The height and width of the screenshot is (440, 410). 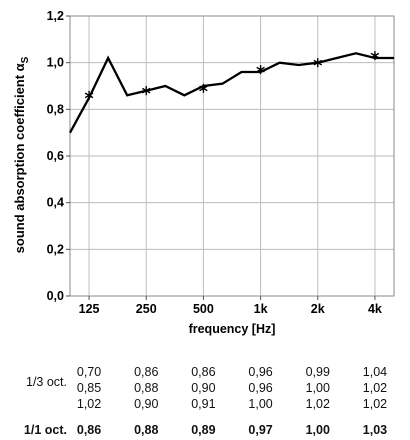 What do you see at coordinates (89, 372) in the screenshot?
I see `third-octave-value: 0,70` at bounding box center [89, 372].